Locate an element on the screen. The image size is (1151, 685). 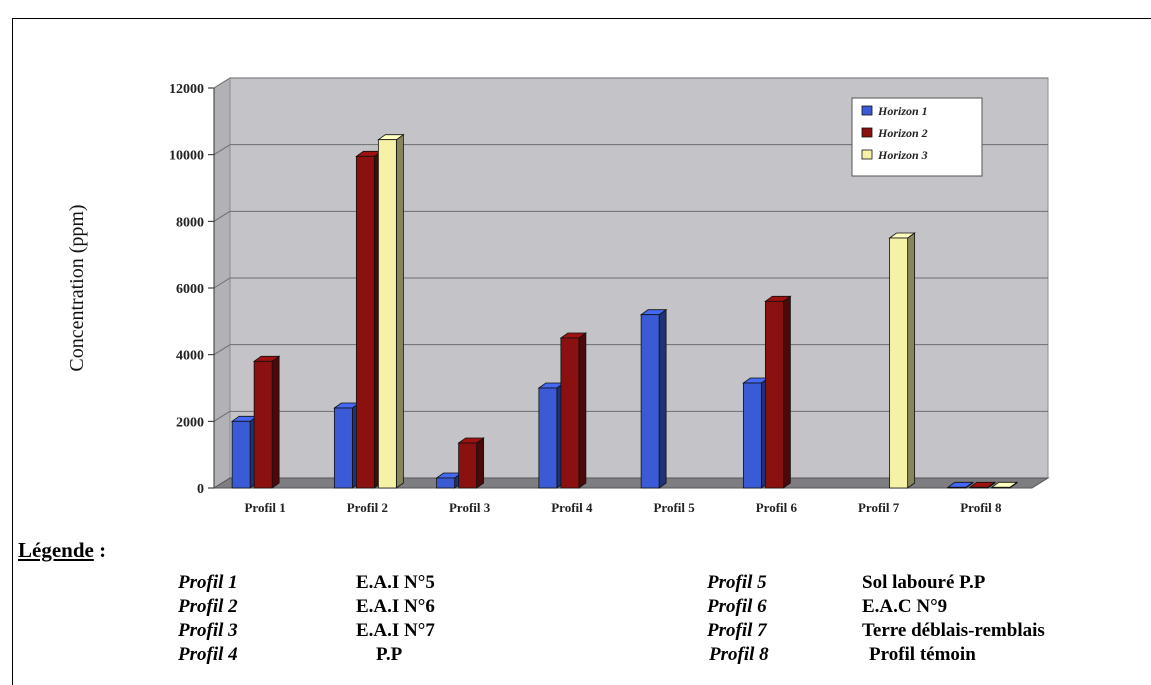
legend-row-profil-6: Profil 6 E.A.C N°9 is located at coordinates (827, 607).